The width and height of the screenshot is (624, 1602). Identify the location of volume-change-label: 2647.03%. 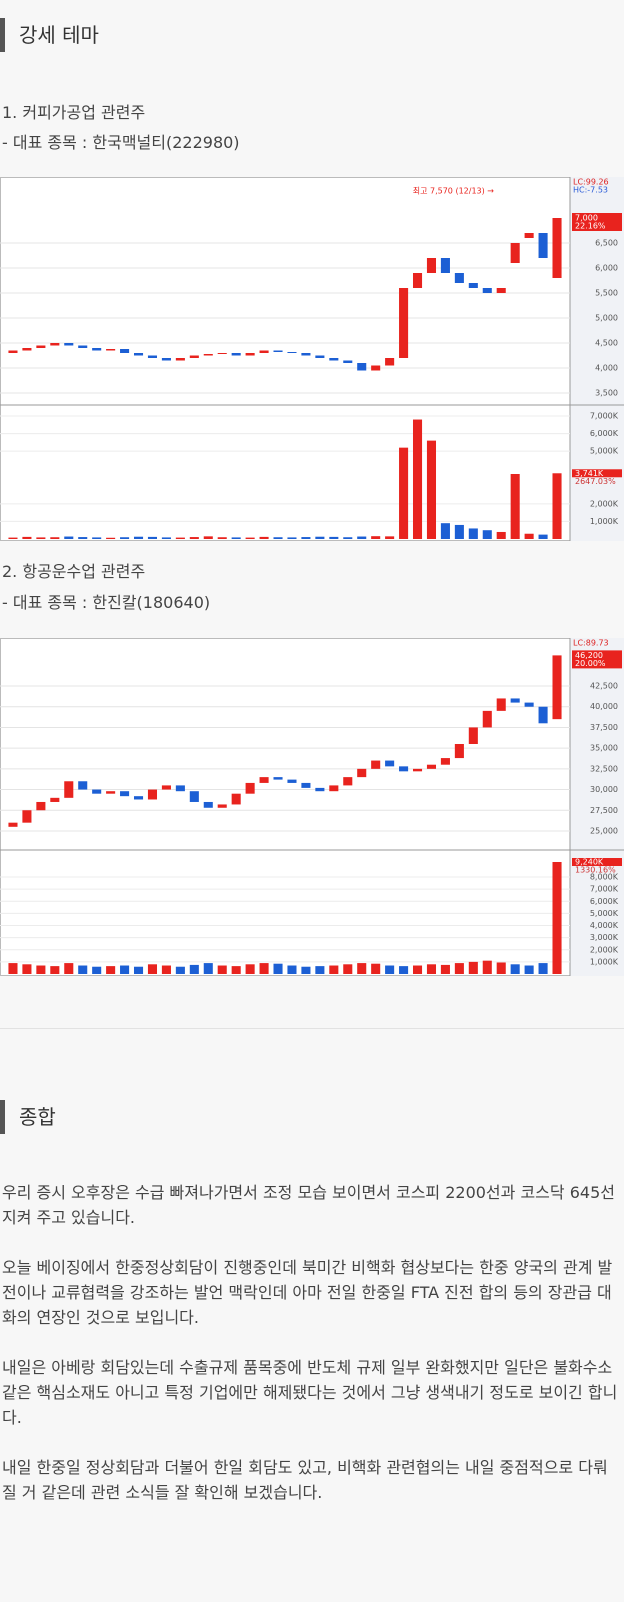
(595, 481).